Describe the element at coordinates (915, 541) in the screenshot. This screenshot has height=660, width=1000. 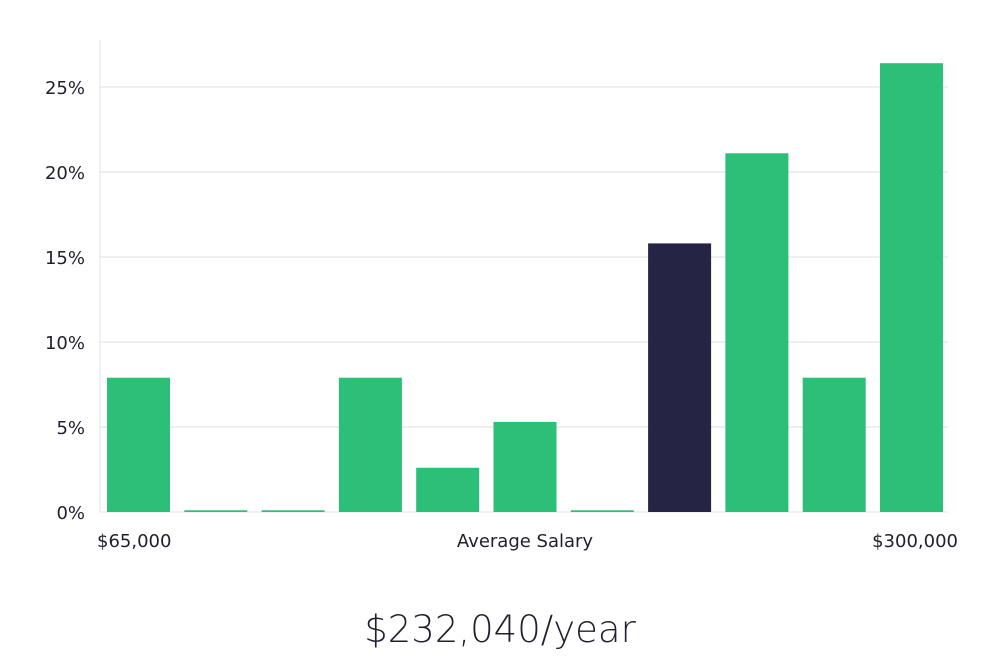
I see `x-max-label: $300,000` at that location.